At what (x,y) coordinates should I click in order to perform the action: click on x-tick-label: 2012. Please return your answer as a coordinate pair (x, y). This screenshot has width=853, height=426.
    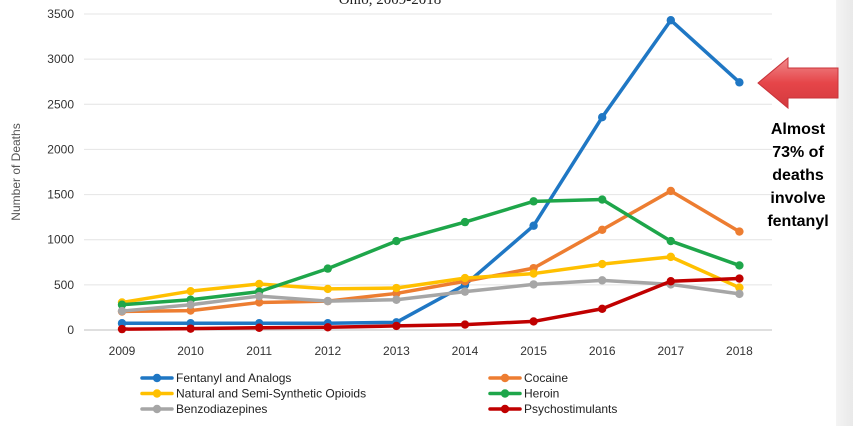
    Looking at the image, I should click on (327, 351).